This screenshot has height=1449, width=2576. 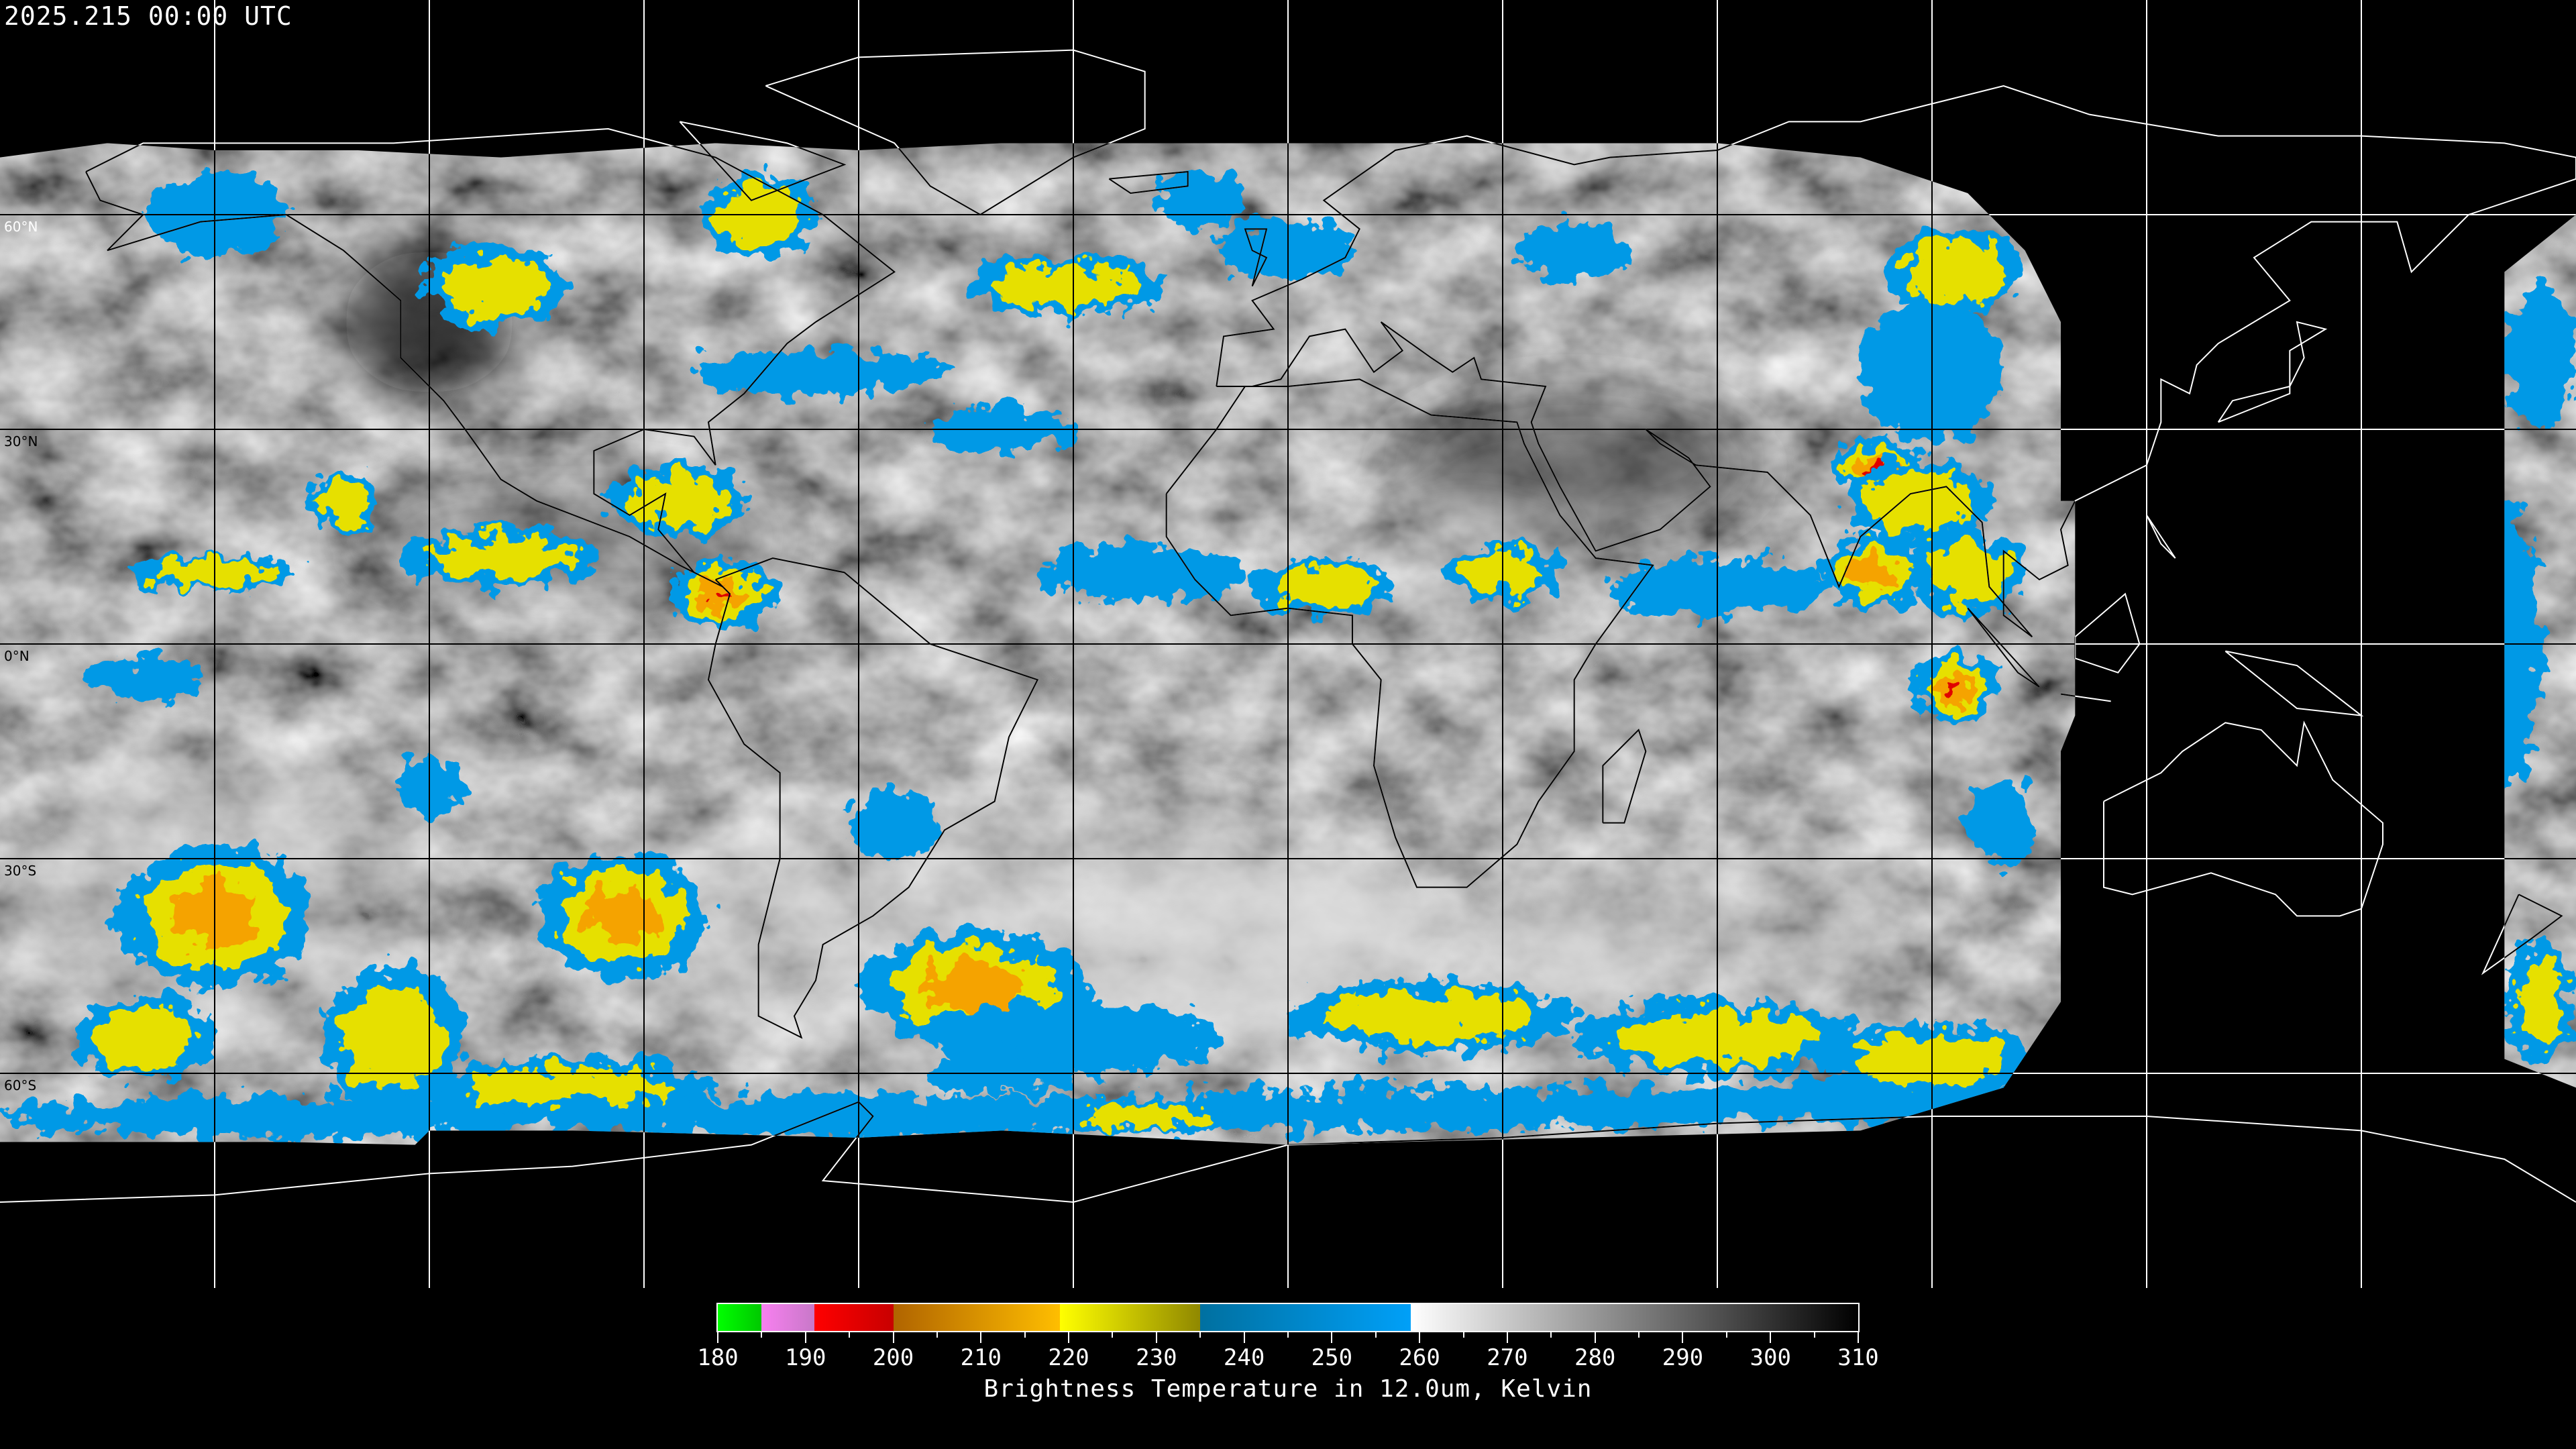 What do you see at coordinates (1244, 1357) in the screenshot?
I see `colorbar-tick-label: 240` at bounding box center [1244, 1357].